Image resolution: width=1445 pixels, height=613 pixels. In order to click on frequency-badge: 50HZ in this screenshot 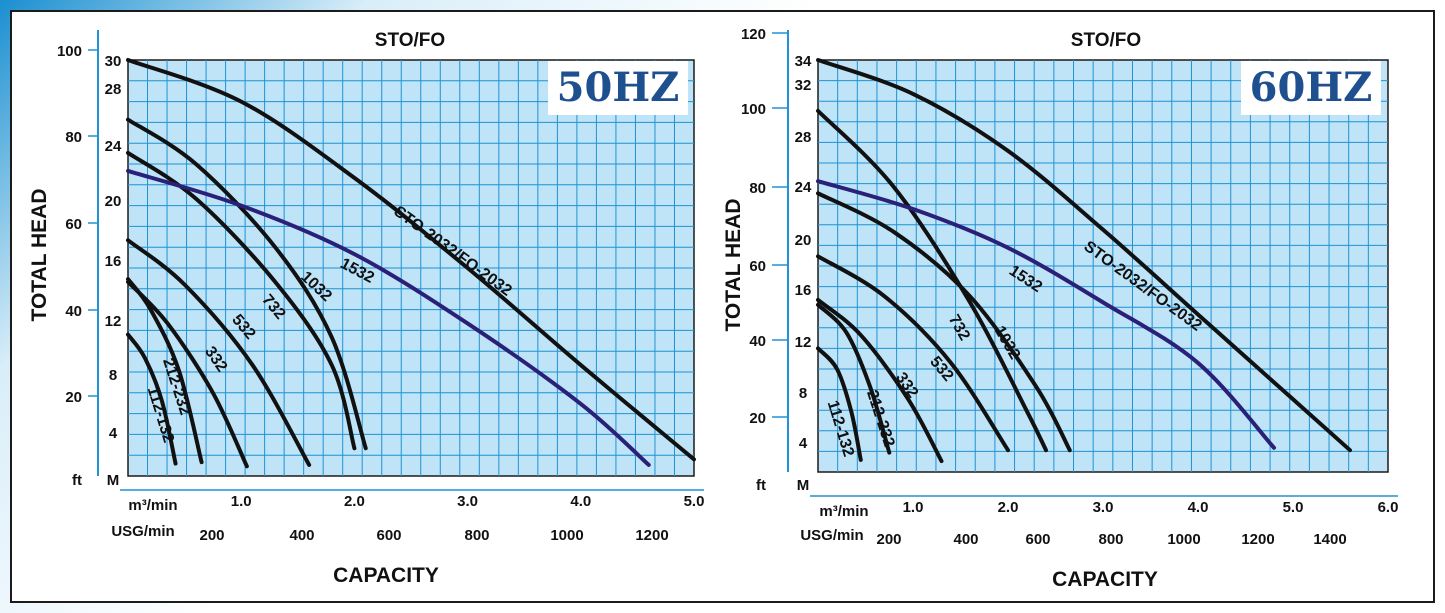, I will do `click(618, 87)`.